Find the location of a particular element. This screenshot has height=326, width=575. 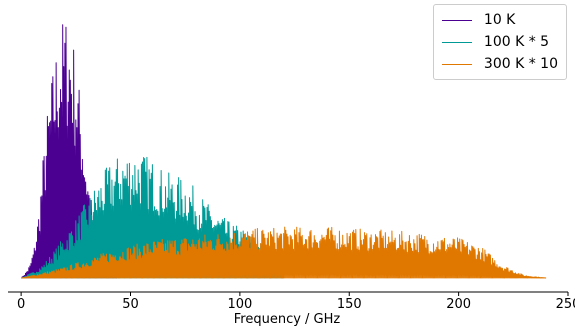

legend-entry-2: 300 K * 10 is located at coordinates (499, 64).